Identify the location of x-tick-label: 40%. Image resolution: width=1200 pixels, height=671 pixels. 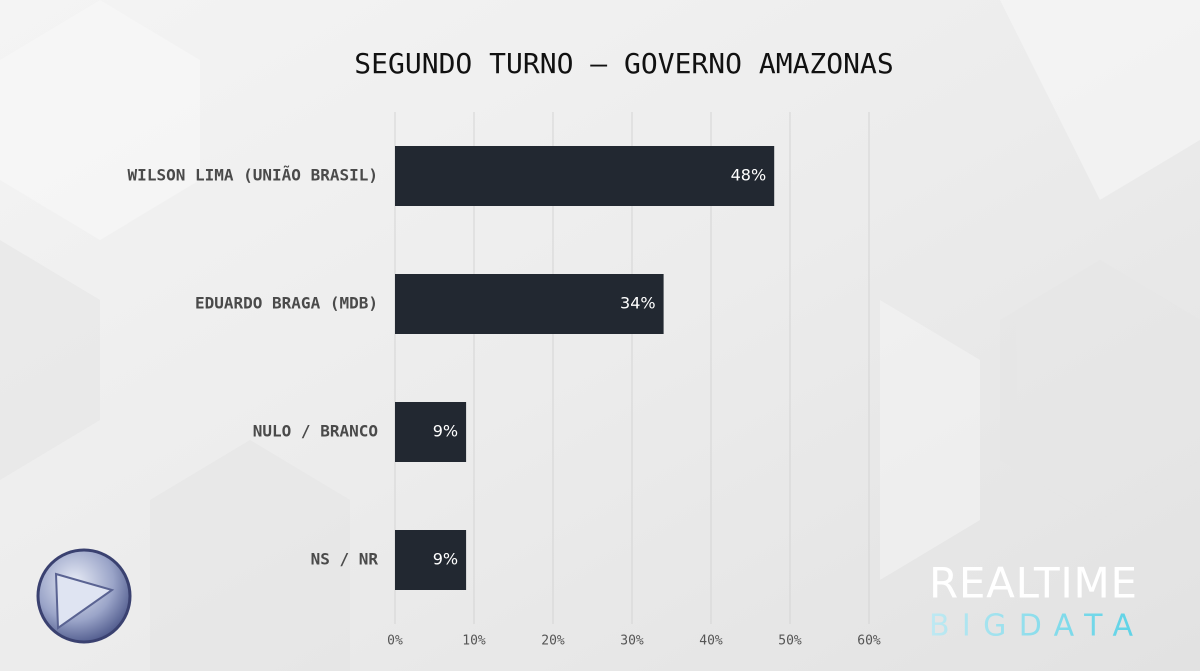
(711, 641).